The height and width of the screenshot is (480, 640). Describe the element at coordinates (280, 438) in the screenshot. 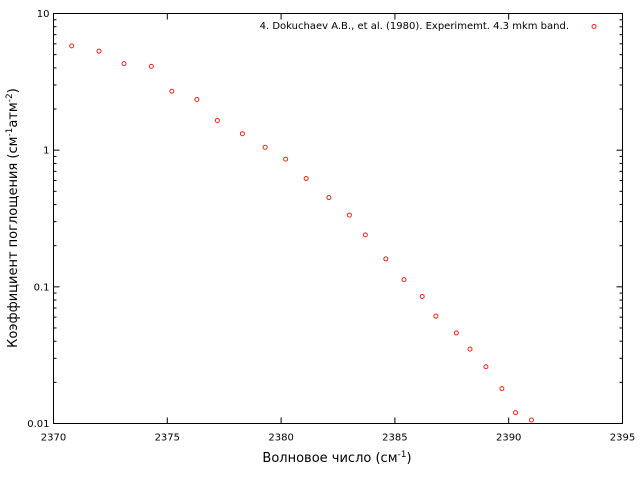

I see `x-tick-label: 2380` at that location.